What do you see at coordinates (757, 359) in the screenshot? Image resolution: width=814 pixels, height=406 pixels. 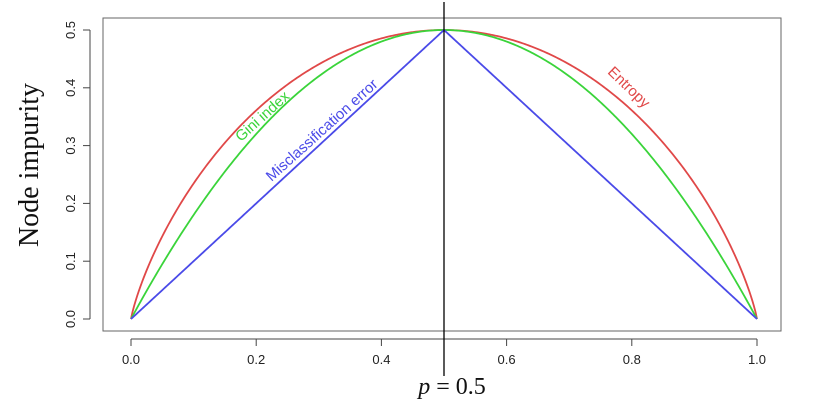 I see `x-tick-label: 1.0` at bounding box center [757, 359].